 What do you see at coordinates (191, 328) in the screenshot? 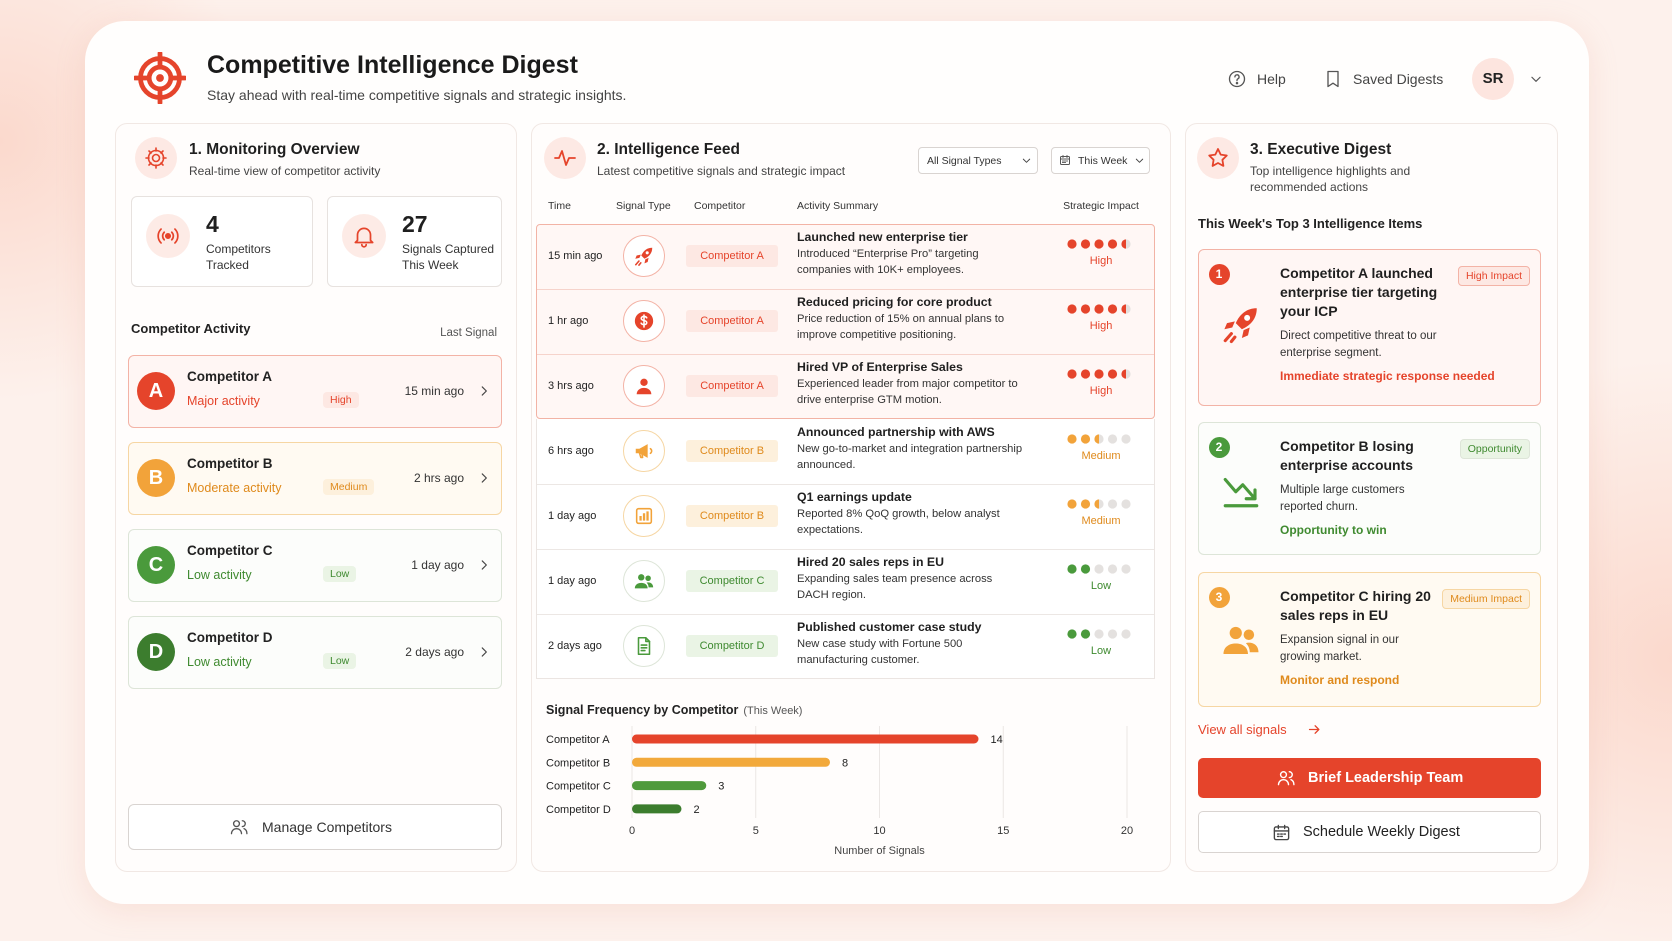
I see `activity-title: Competitor Activity` at bounding box center [191, 328].